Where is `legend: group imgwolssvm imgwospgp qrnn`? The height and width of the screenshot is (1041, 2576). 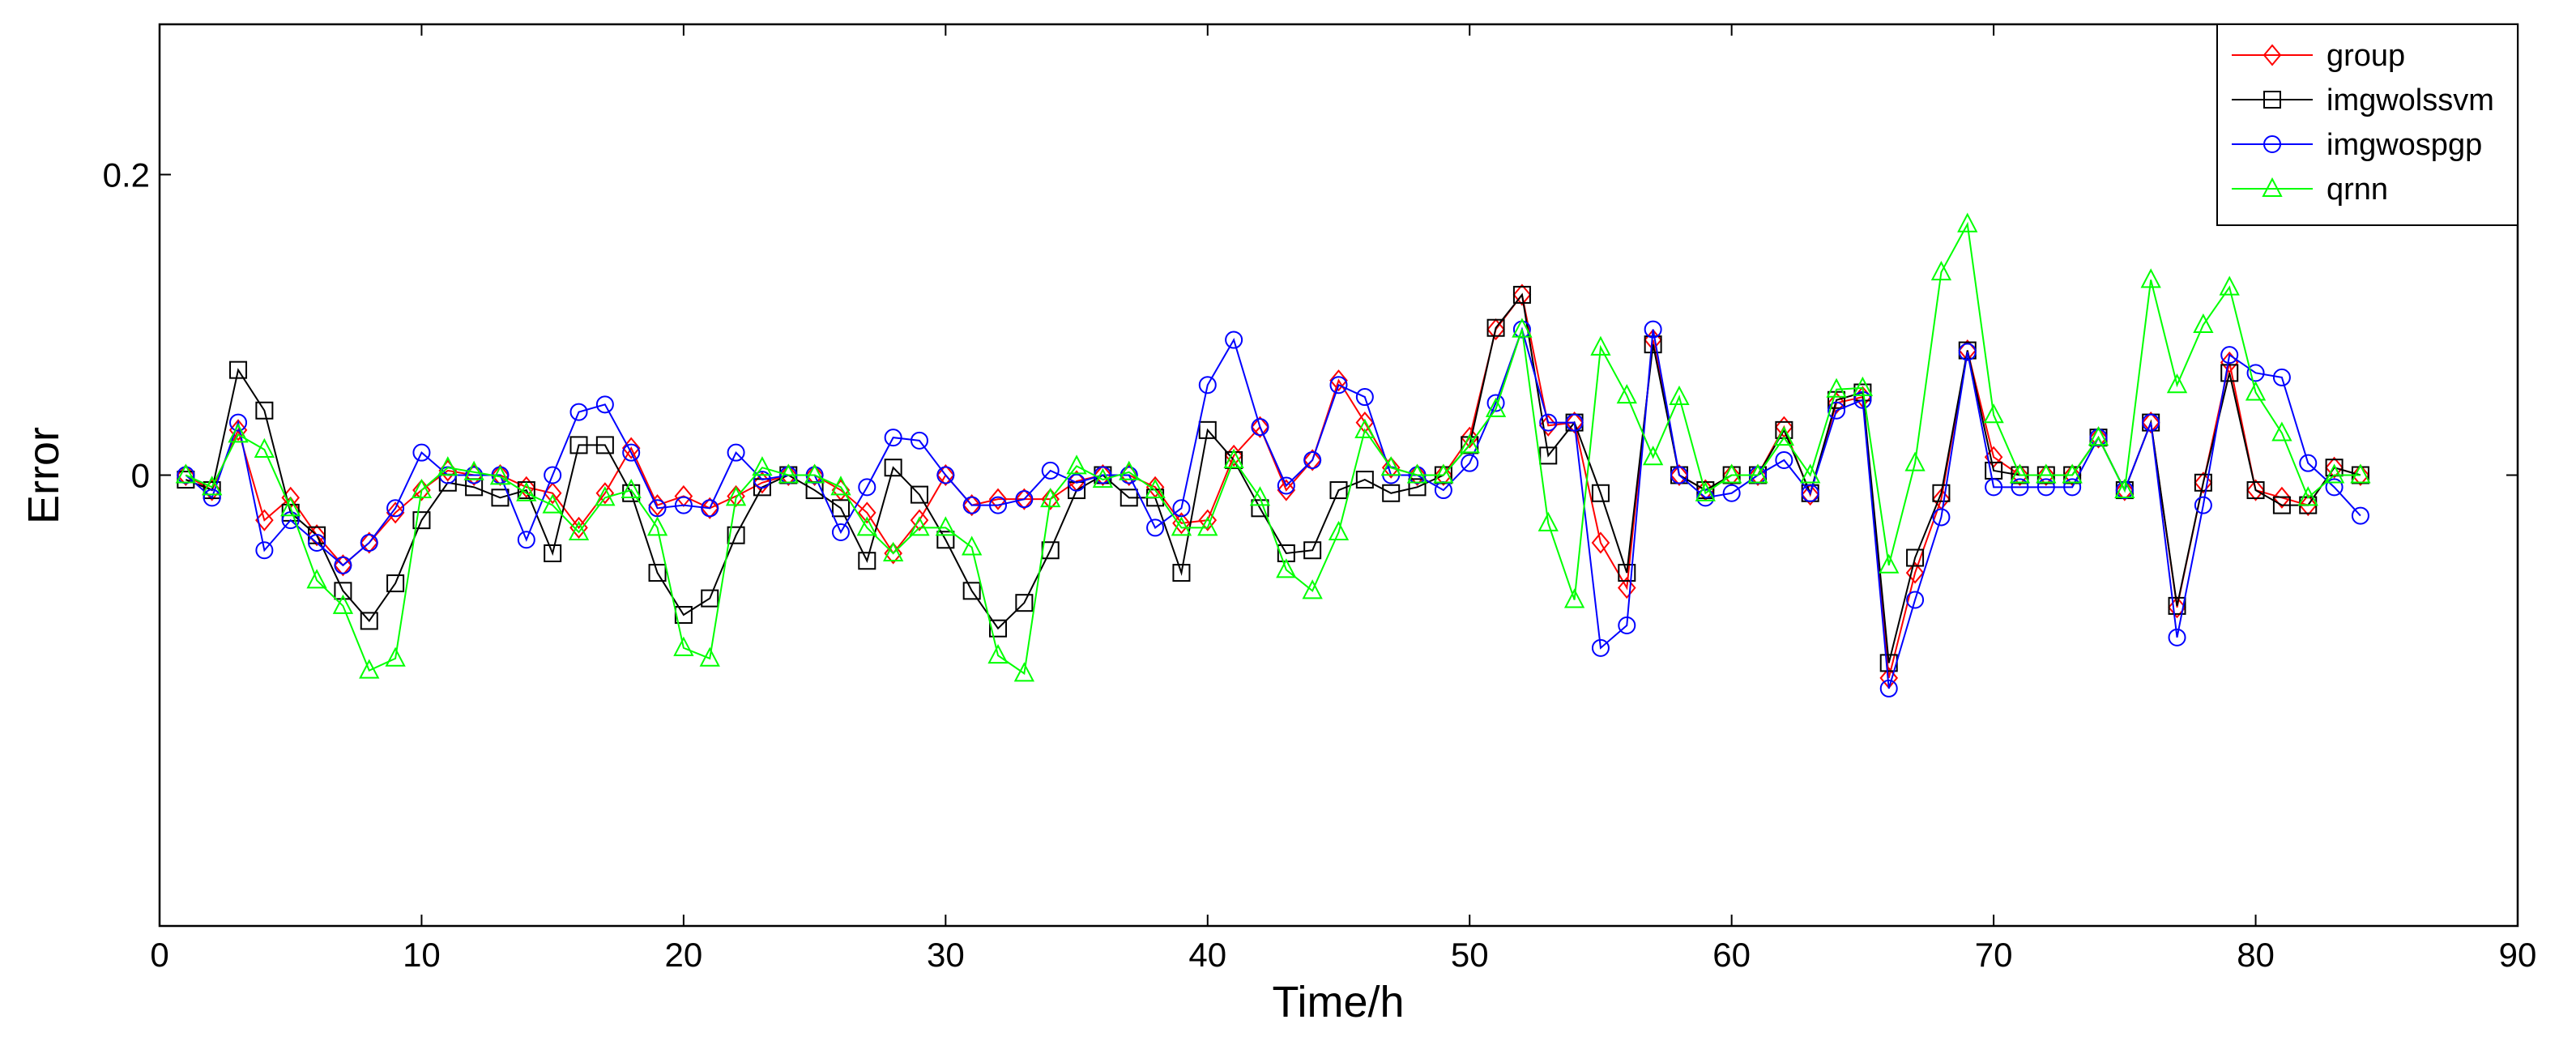
legend: group imgwolssvm imgwospgp qrnn is located at coordinates (2367, 124).